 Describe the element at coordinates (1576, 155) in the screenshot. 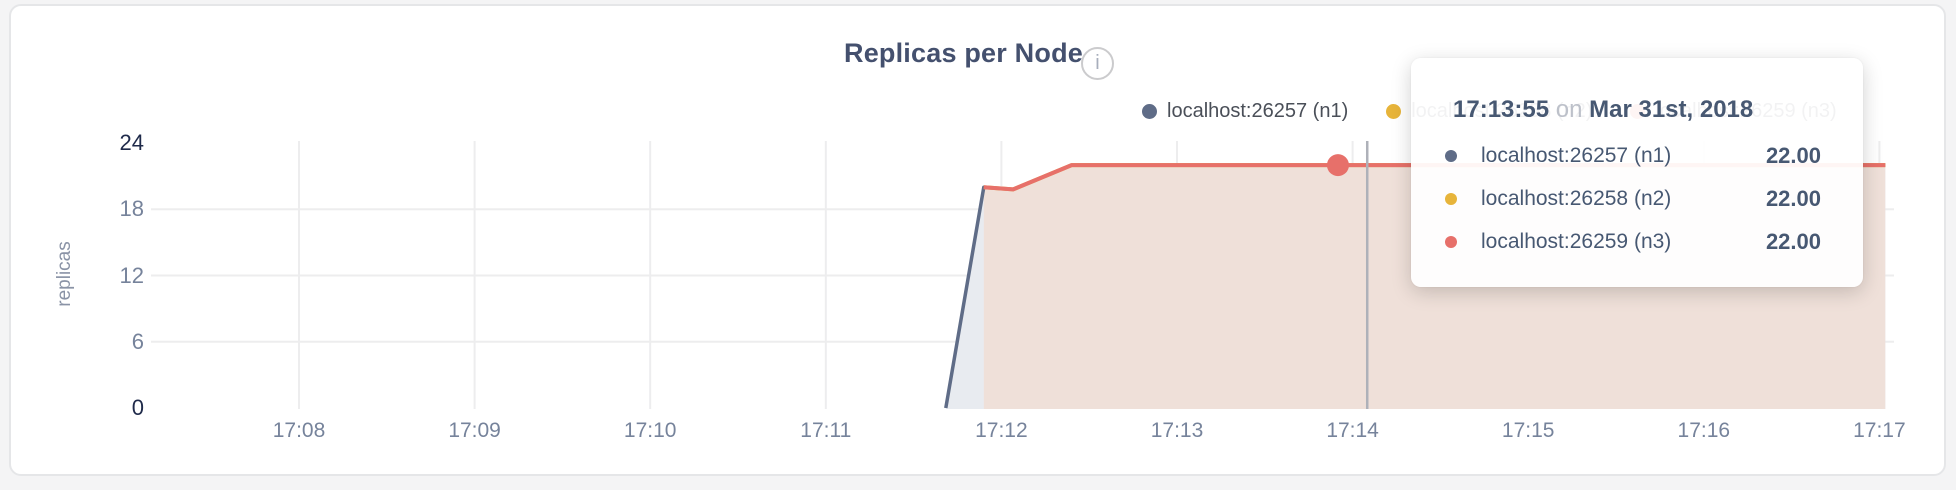

I see `tooltip-series-label: localhost:26257 (n1)` at that location.